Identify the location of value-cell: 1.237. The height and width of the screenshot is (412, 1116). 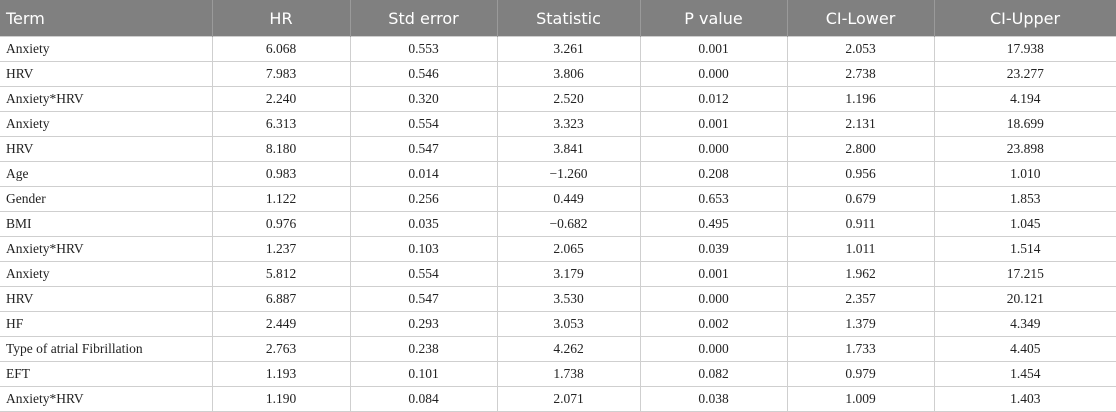
(281, 249).